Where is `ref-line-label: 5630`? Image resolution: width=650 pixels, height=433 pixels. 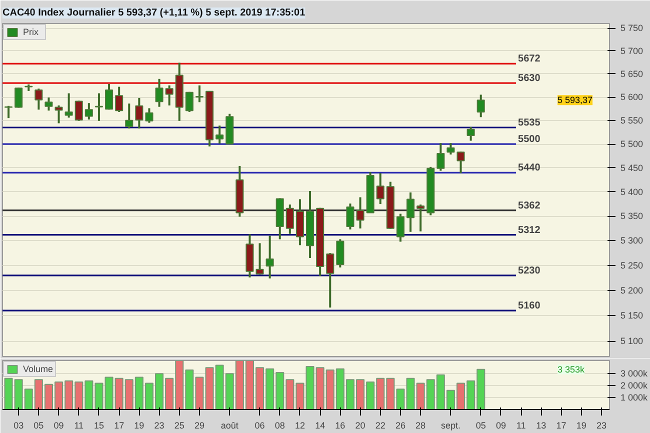
ref-line-label: 5630 is located at coordinates (529, 78).